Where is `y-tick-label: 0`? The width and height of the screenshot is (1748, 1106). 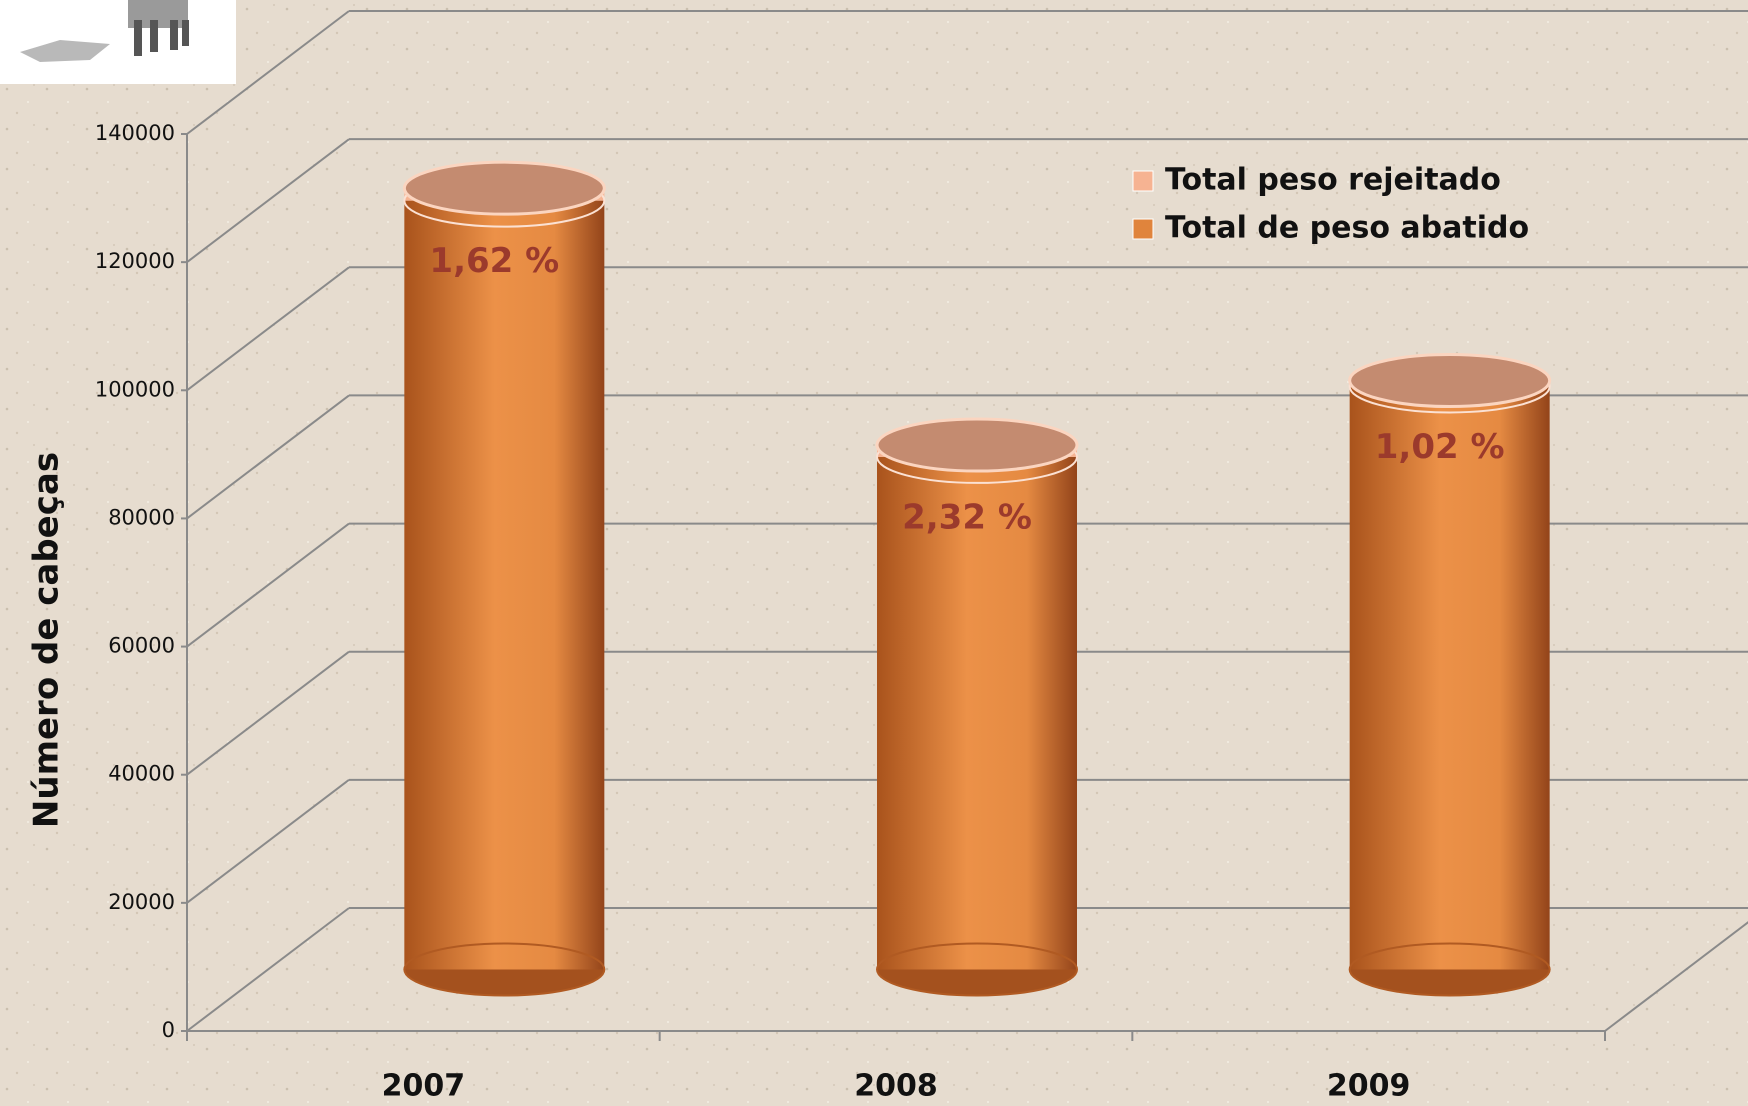
y-tick-label: 0 is located at coordinates (168, 1030).